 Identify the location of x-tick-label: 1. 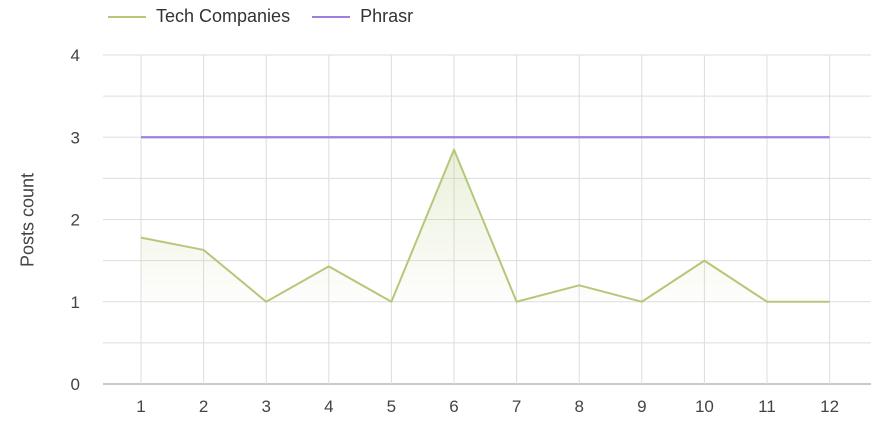
(140, 406).